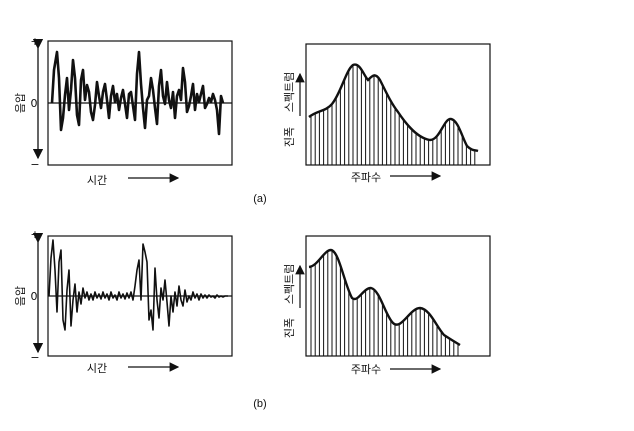  I want to click on waveform-b-zero: 0, so click(34, 296).